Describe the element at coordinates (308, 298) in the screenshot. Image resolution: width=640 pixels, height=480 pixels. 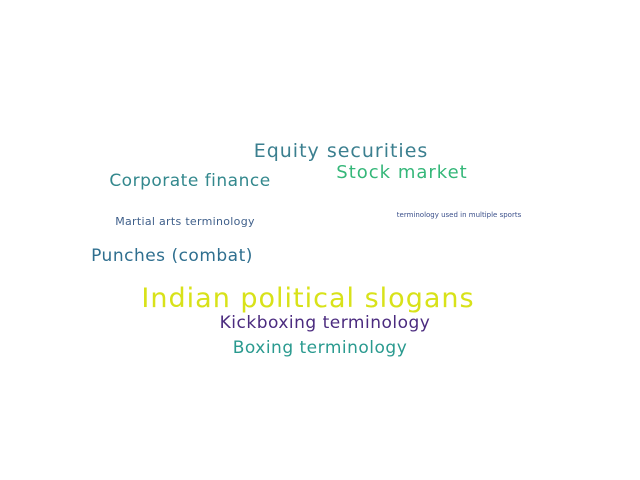
I see `word-indian-political-slogans: Indian political slogans` at that location.